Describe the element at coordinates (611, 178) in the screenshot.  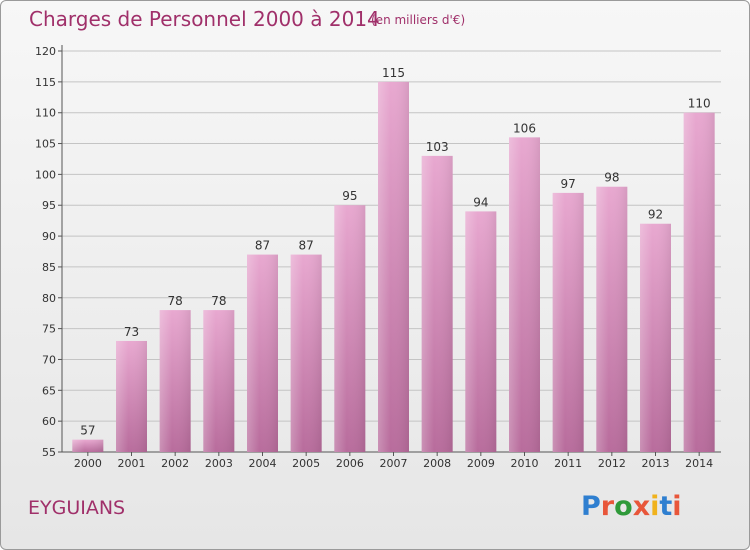
I see `bar-value-label: 98` at that location.